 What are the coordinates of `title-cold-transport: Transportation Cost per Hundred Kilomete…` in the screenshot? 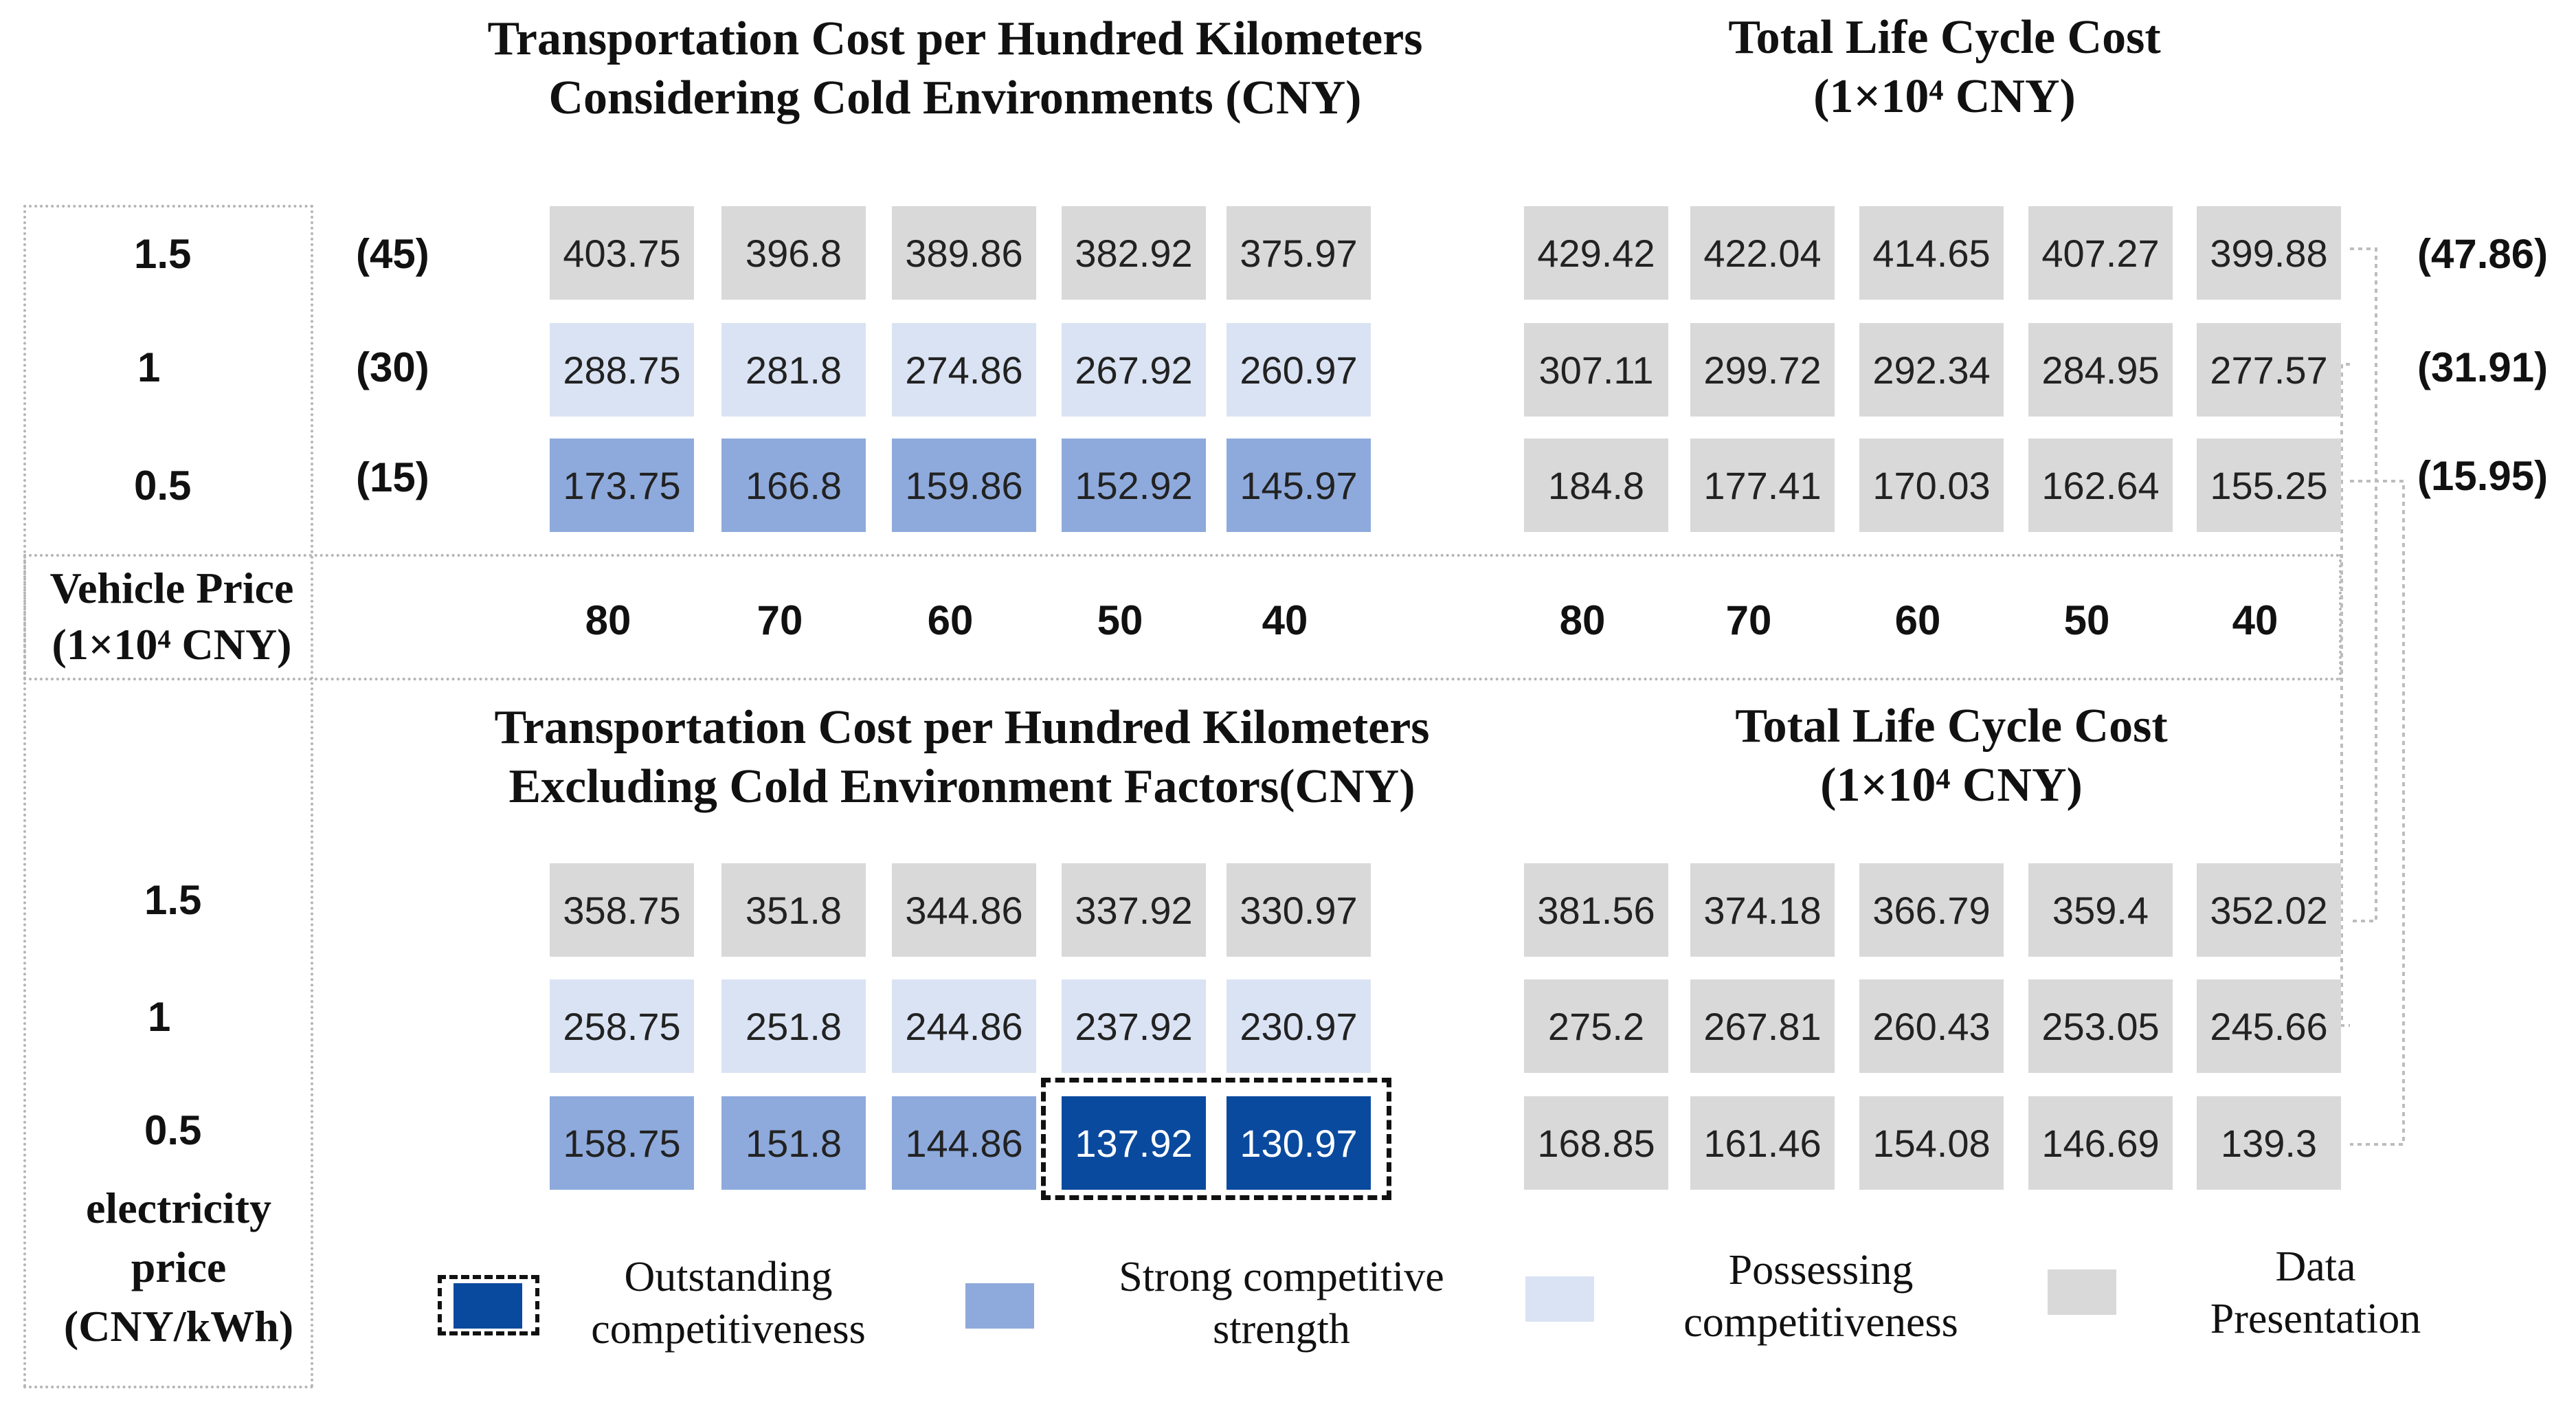 It's located at (955, 69).